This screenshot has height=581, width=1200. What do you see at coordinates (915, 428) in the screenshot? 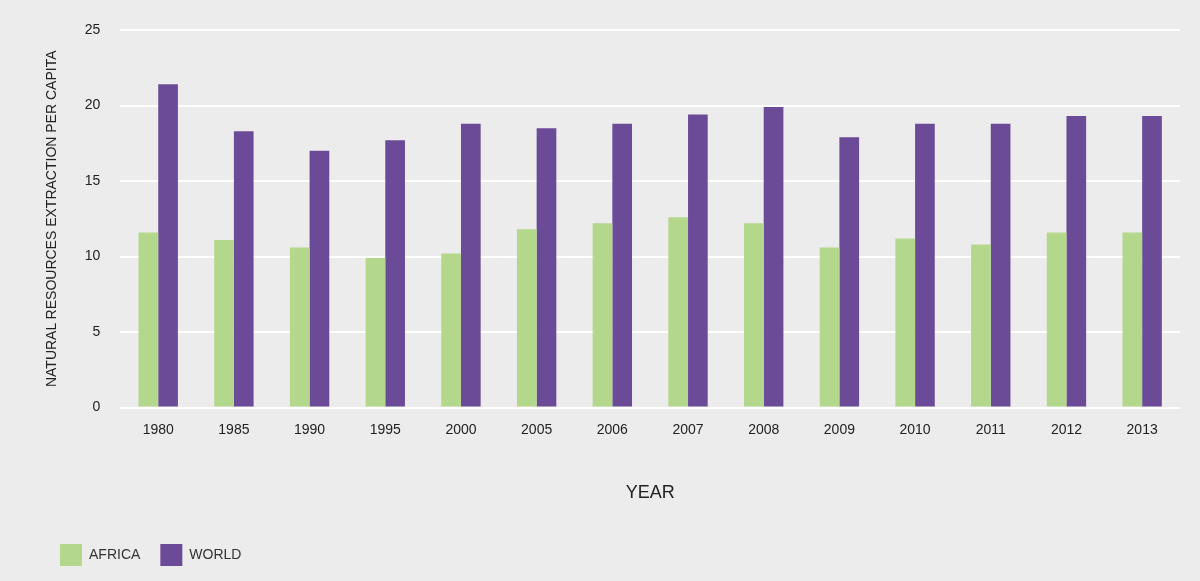
I see `x-tick-label: 2010` at bounding box center [915, 428].